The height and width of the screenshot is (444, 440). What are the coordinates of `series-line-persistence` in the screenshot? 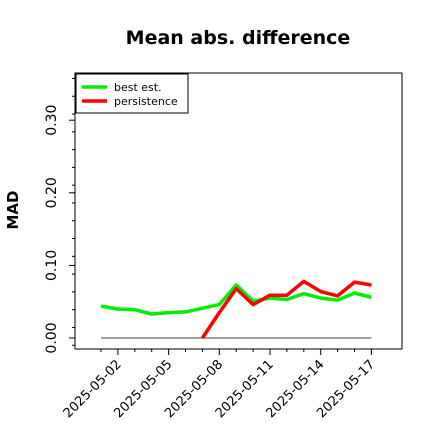 It's located at (286, 309).